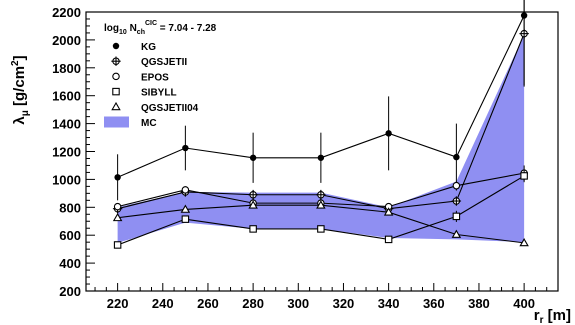 The image size is (575, 325). What do you see at coordinates (116, 122) in the screenshot?
I see `legend-swatch-mc` at bounding box center [116, 122].